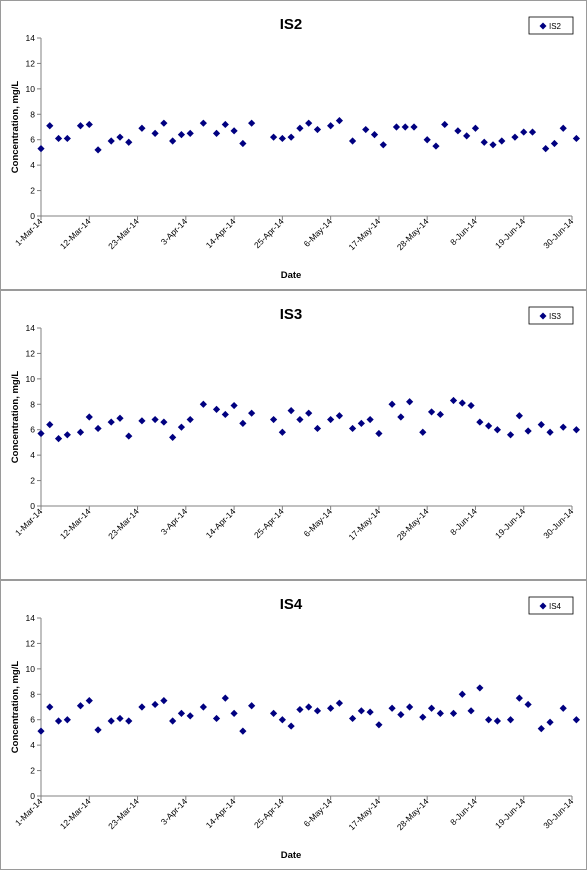 This screenshot has height=871, width=587. What do you see at coordinates (558, 523) in the screenshot?
I see `x-tick-label: 30-Jun-14` at bounding box center [558, 523].